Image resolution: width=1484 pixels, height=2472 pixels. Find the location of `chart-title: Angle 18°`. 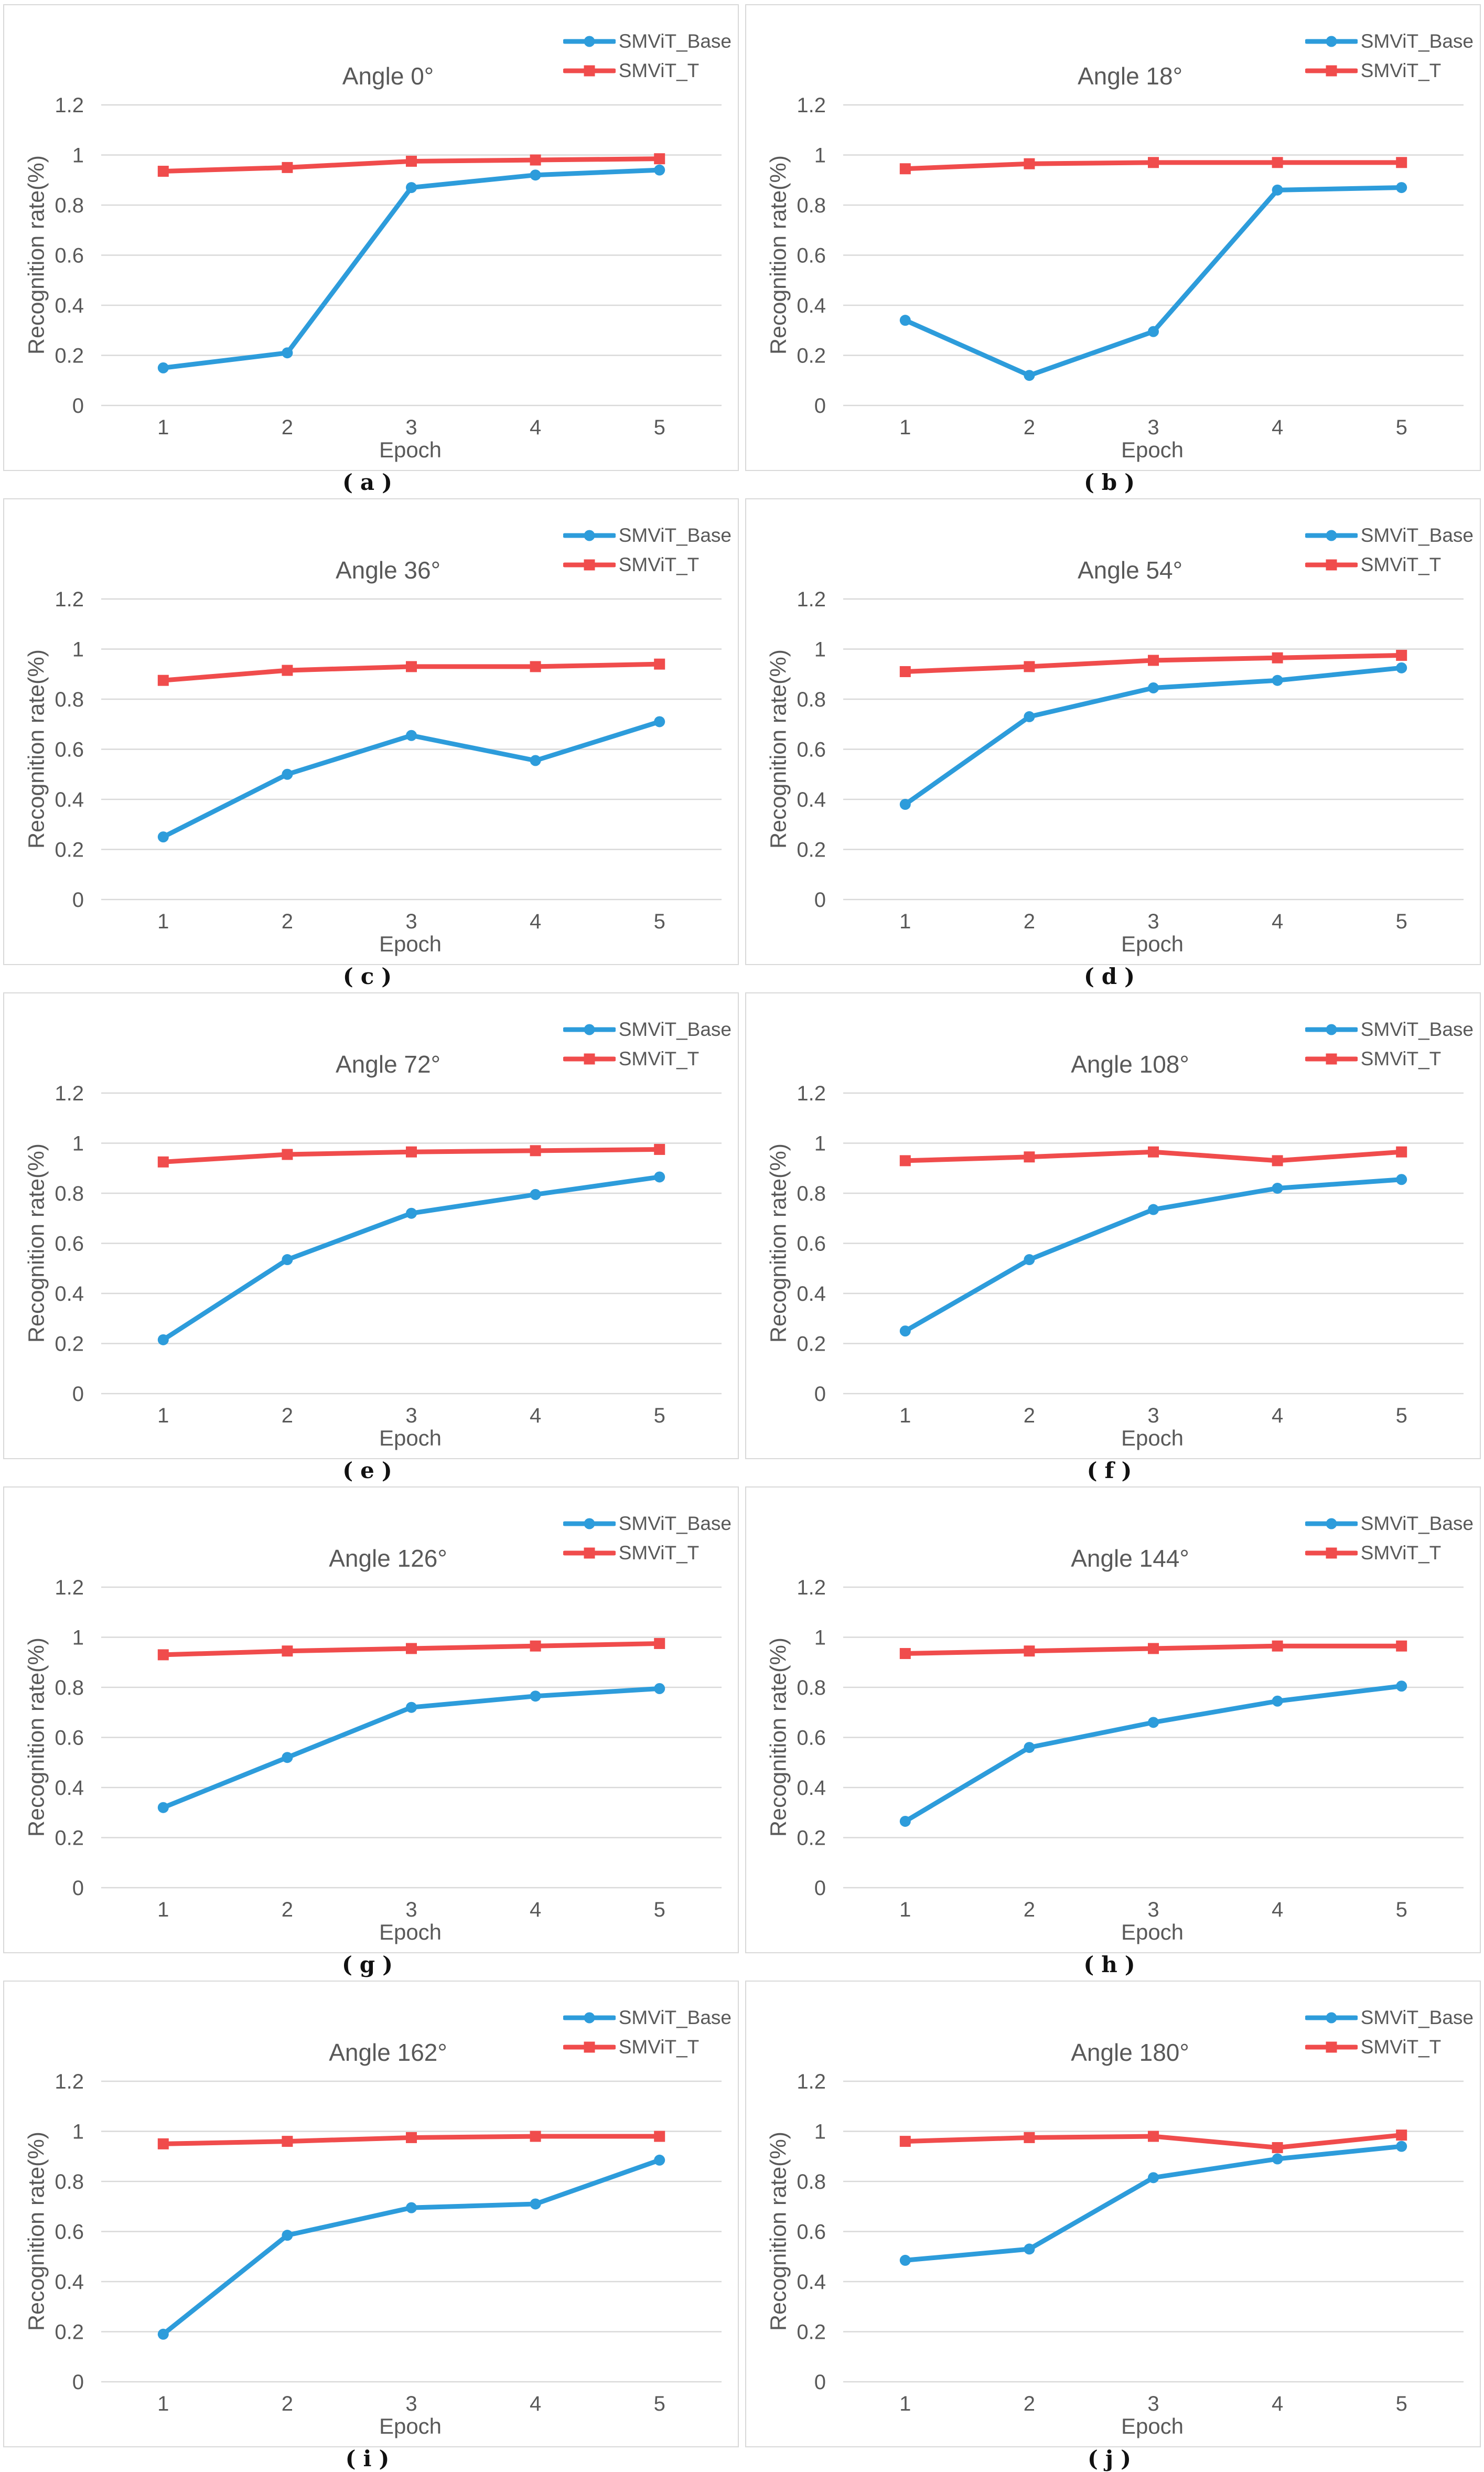

chart-title: Angle 18° is located at coordinates (1130, 76).